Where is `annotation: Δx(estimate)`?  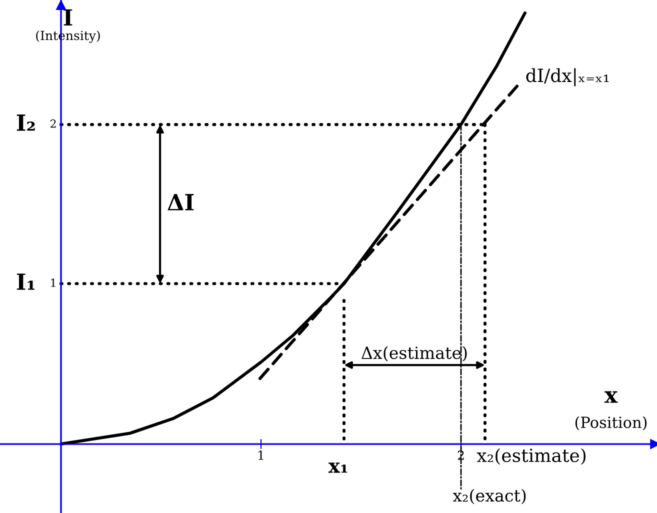
annotation: Δx(estimate) is located at coordinates (414, 354).